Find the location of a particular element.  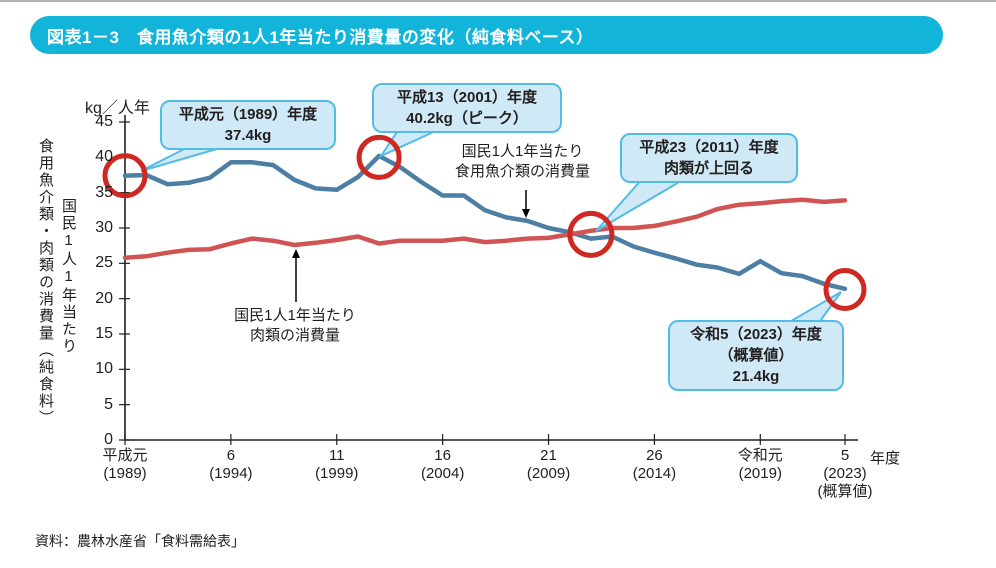

meat-annotation-line2: 肉類の消費量 is located at coordinates (294, 335).